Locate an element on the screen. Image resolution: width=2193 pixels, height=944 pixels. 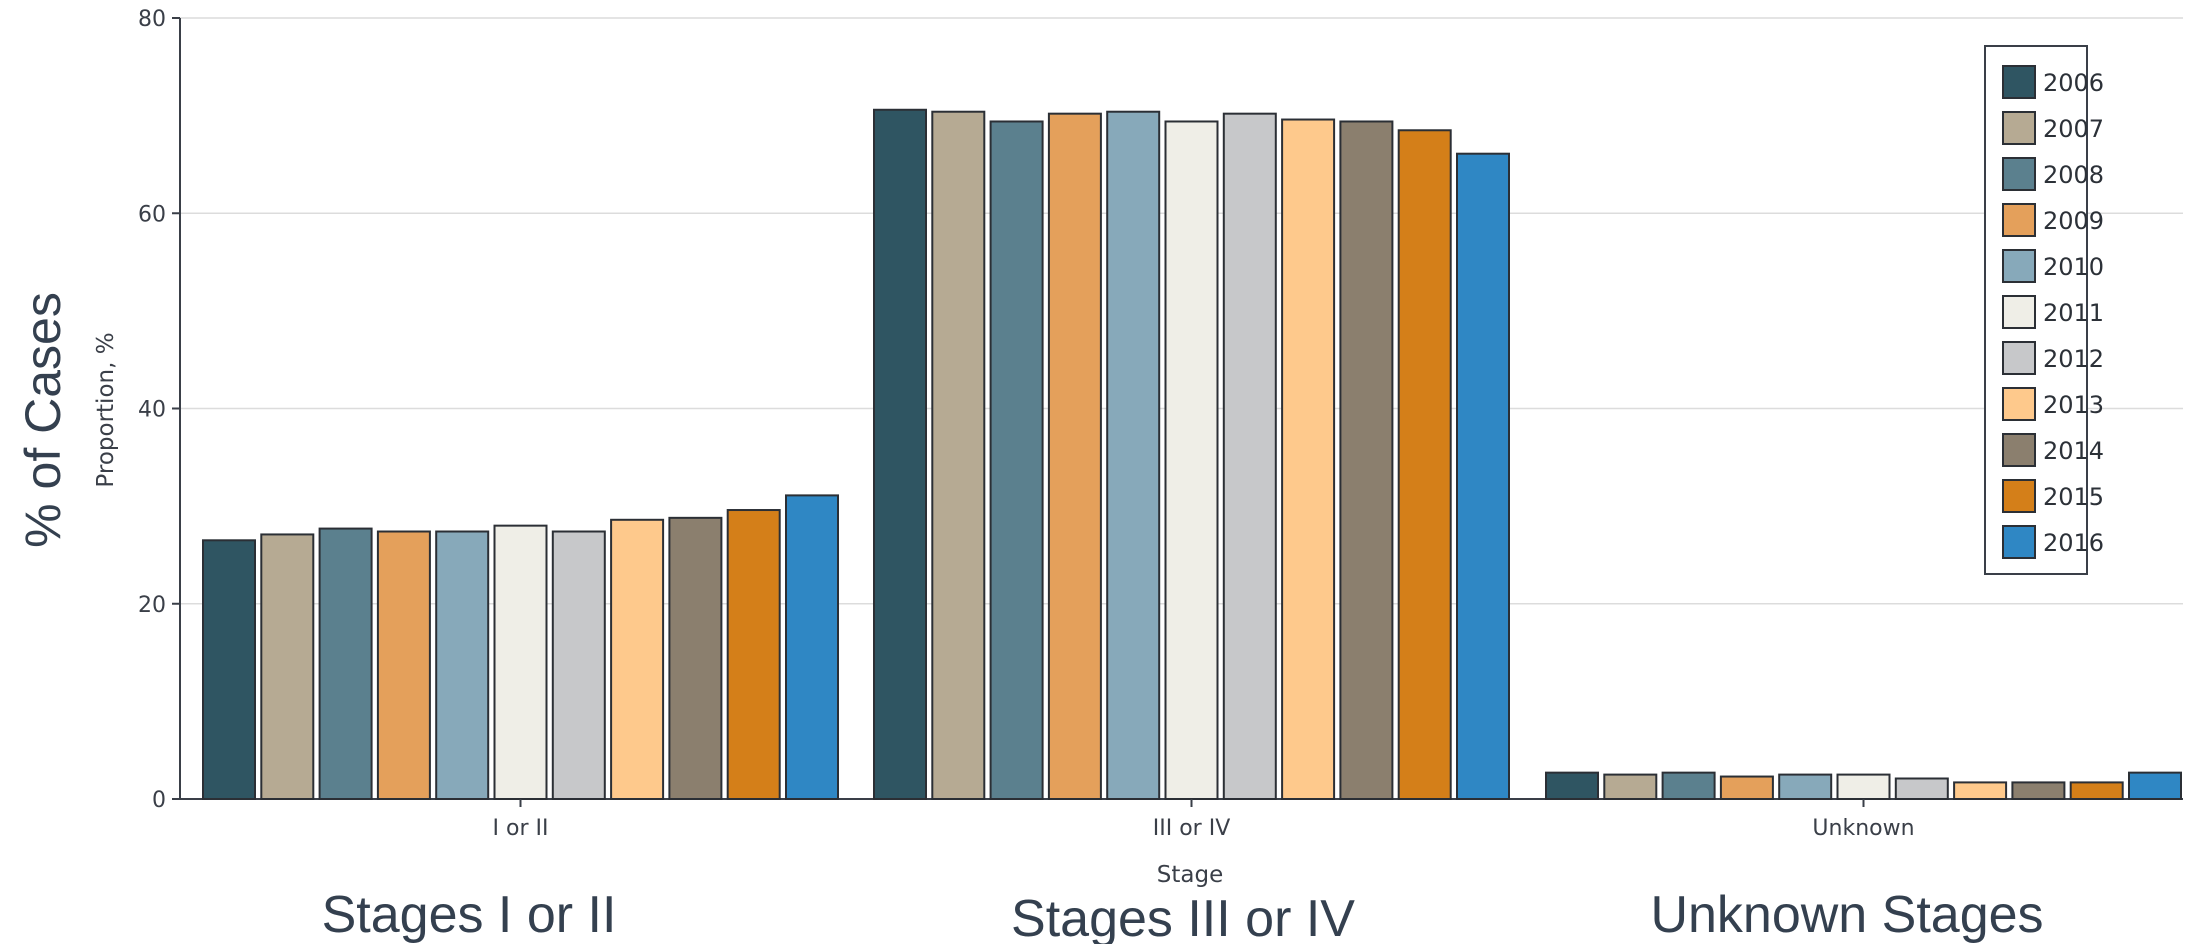
legend-label-2009: 2009 is located at coordinates (2073, 221).